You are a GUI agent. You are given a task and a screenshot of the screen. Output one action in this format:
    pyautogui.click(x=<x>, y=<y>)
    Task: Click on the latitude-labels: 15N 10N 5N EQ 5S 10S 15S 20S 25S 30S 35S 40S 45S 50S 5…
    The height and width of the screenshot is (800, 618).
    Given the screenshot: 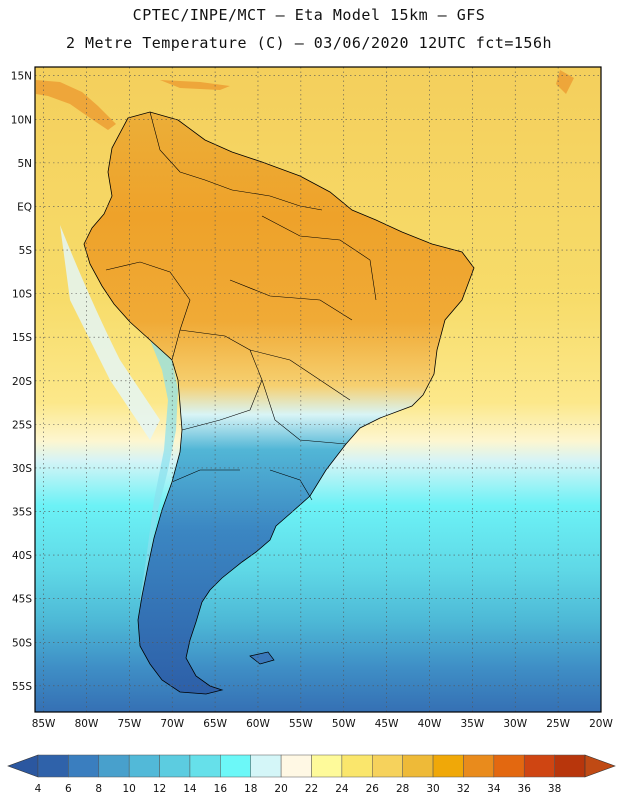 What is the action you would take?
    pyautogui.click(x=22, y=382)
    